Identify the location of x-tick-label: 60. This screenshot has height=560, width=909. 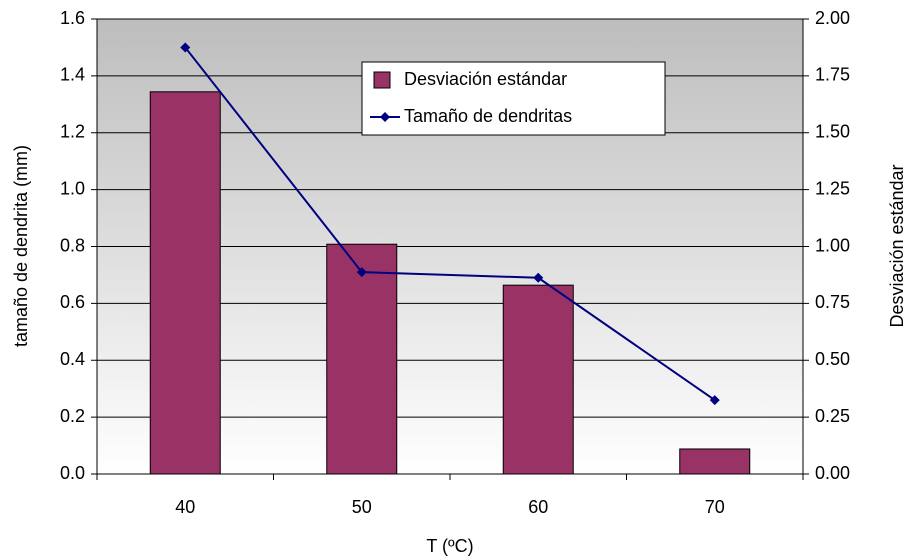
(538, 507).